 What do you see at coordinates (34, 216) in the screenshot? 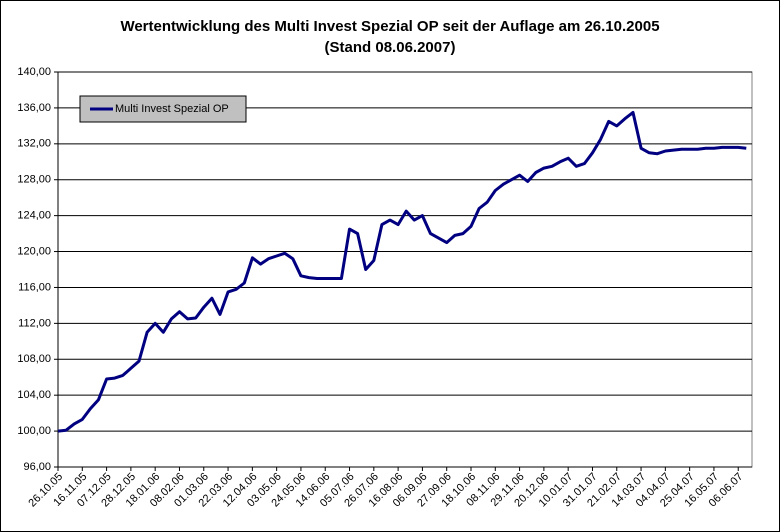
I see `y-tick-label: 124,00` at bounding box center [34, 216].